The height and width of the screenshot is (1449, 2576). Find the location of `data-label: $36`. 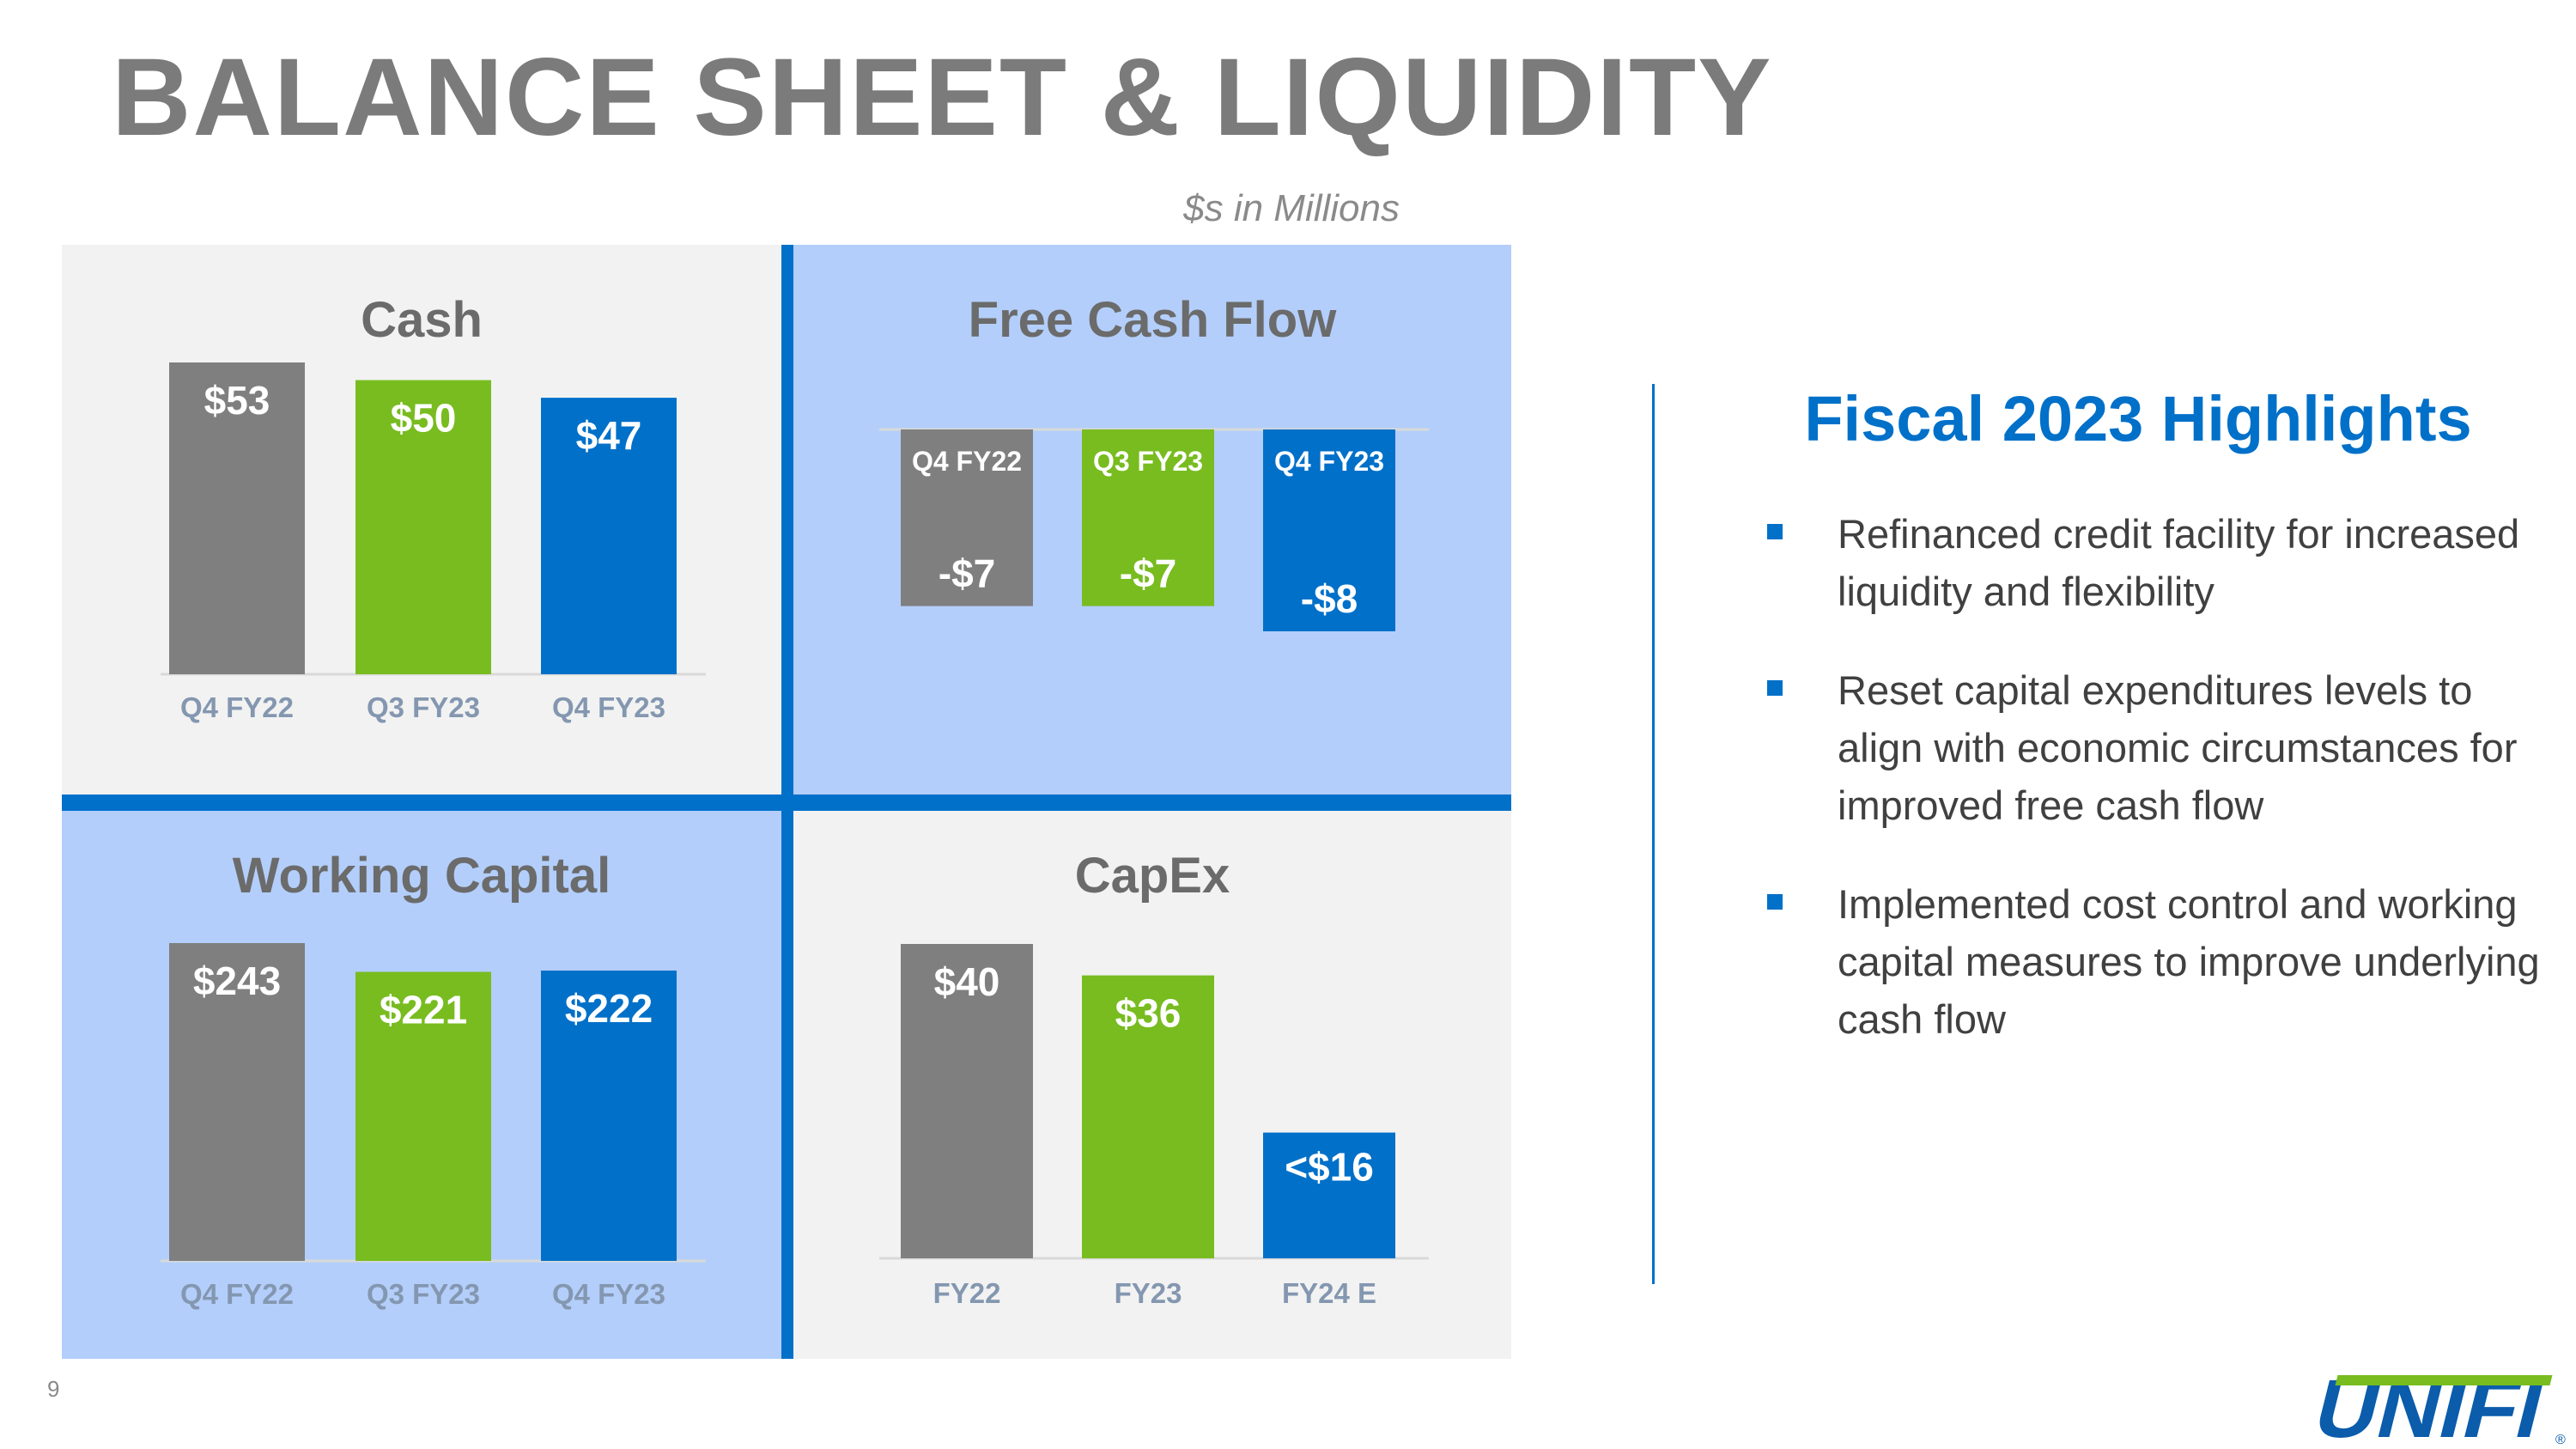

data-label: $36 is located at coordinates (1148, 1013).